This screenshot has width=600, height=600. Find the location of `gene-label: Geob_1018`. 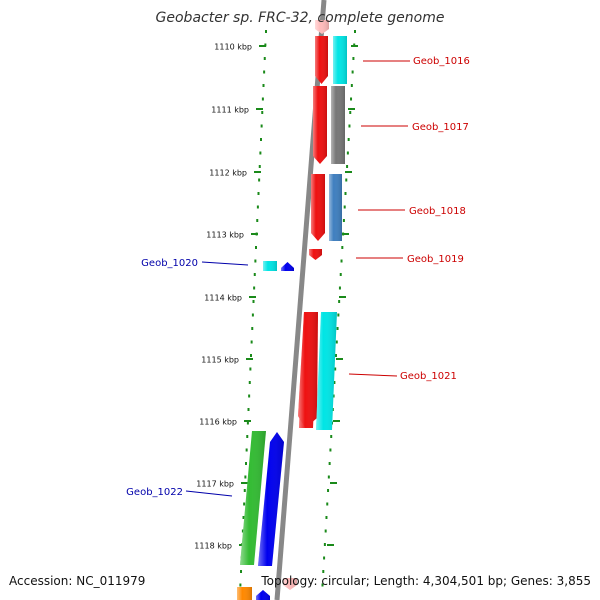

gene-label: Geob_1018 is located at coordinates (437, 211).